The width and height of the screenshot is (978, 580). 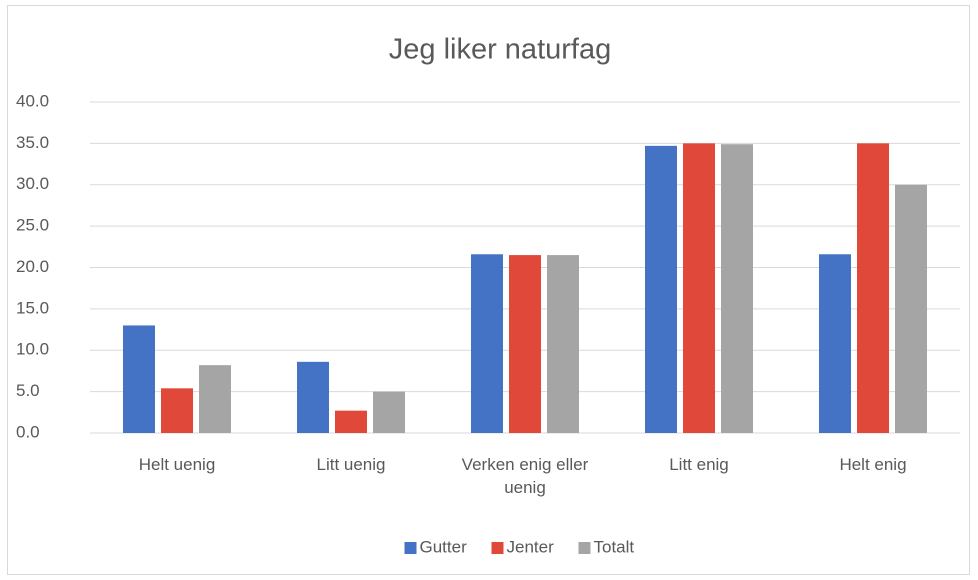 I want to click on legend-label: Jenter, so click(x=531, y=546).